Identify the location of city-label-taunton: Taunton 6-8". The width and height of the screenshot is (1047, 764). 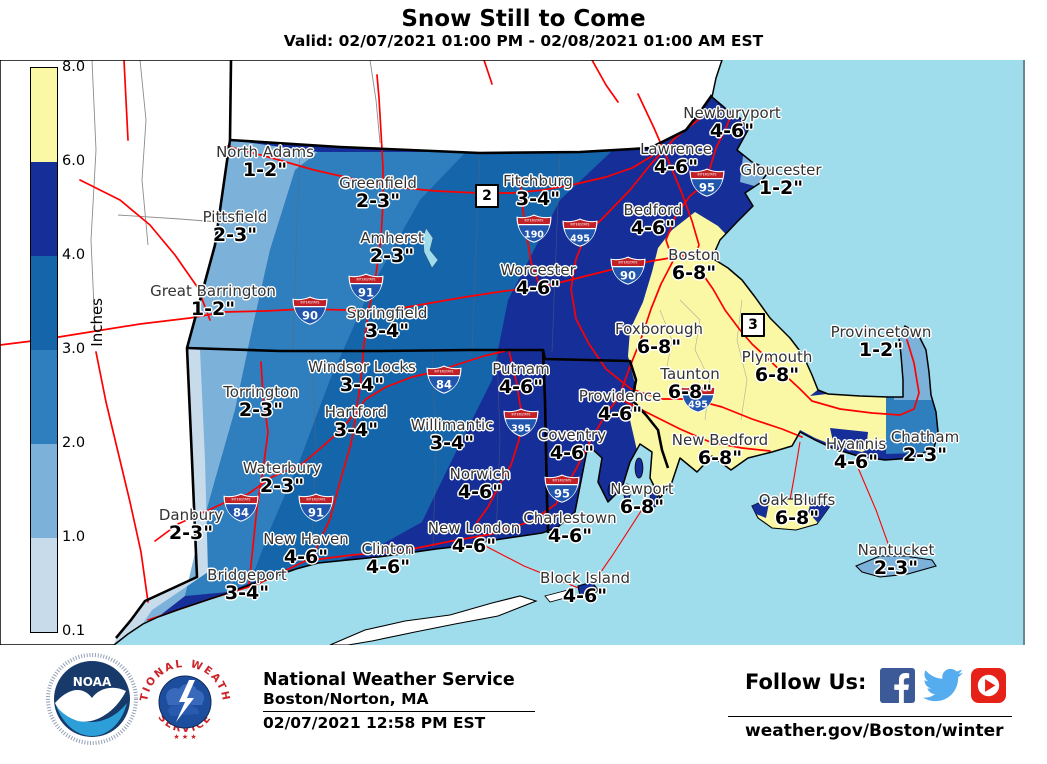
(689, 384).